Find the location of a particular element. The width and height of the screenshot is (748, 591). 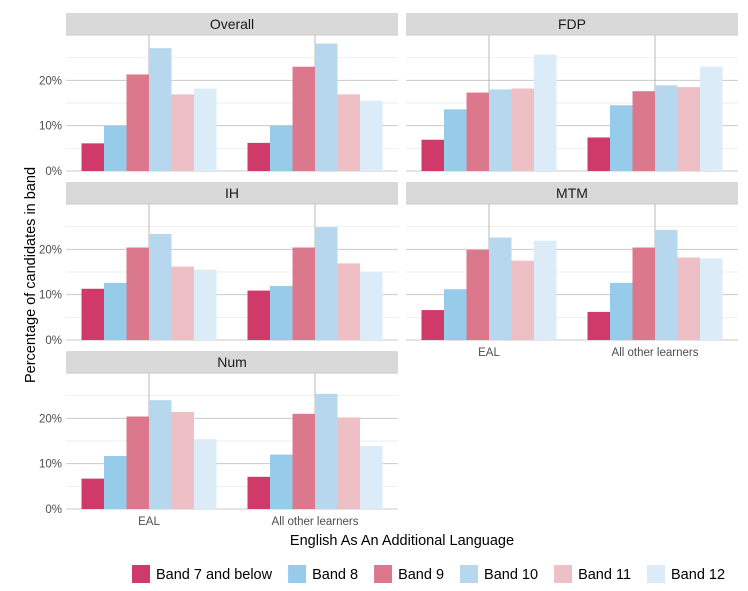

facet-title: MTM is located at coordinates (572, 193).